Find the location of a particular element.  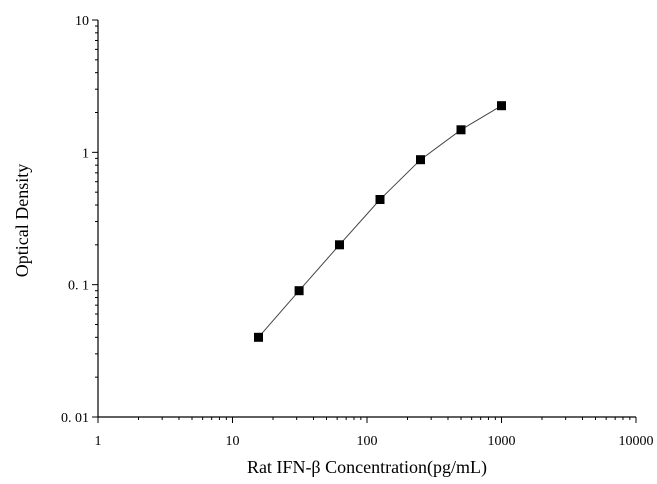

x-tick-label: 1 is located at coordinates (98, 441).